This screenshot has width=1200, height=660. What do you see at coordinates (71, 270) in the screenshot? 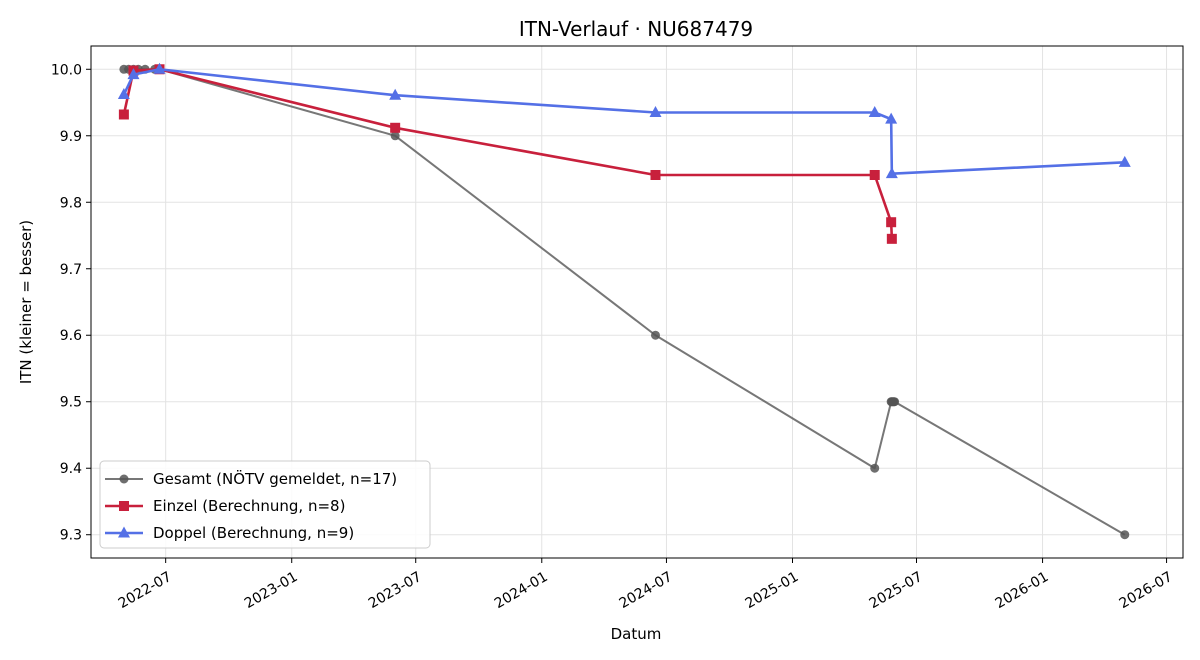
I see `y-tick-label: 9.7` at bounding box center [71, 270].